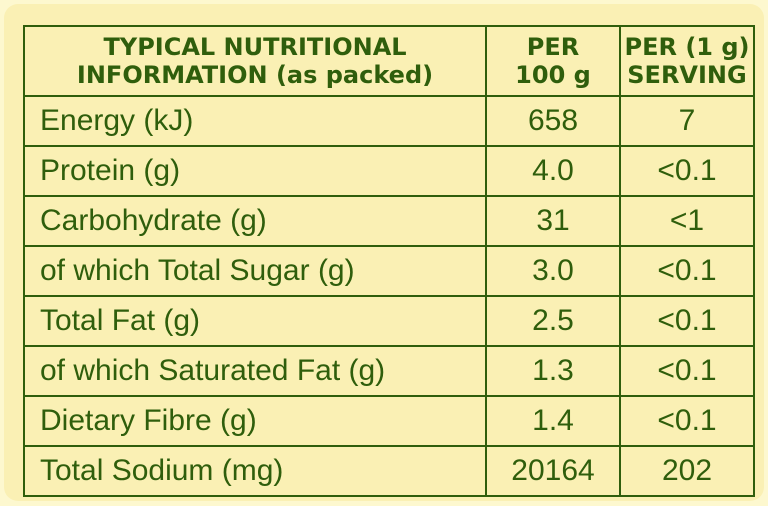 The height and width of the screenshot is (506, 768). I want to click on per-100g-value: 31, so click(553, 221).